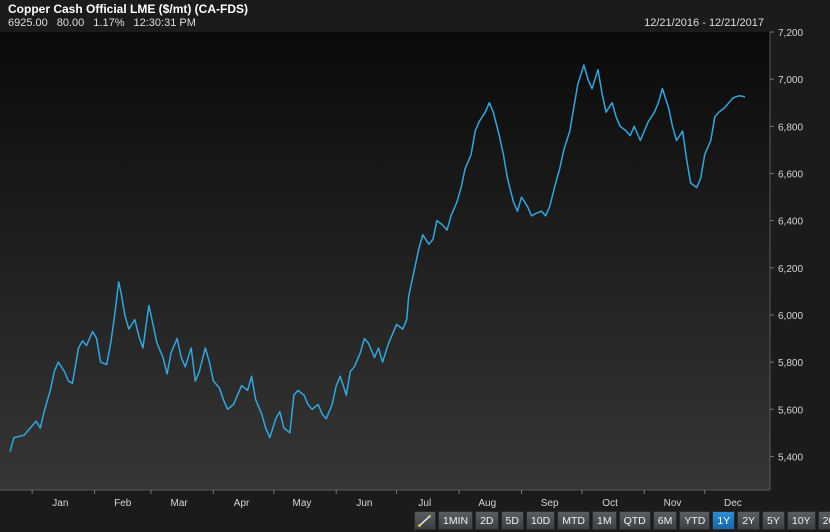 The height and width of the screenshot is (532, 830). What do you see at coordinates (128, 9) in the screenshot?
I see `chart-title: Copper Cash Official LME ($/mt) (CA-FDS)` at bounding box center [128, 9].